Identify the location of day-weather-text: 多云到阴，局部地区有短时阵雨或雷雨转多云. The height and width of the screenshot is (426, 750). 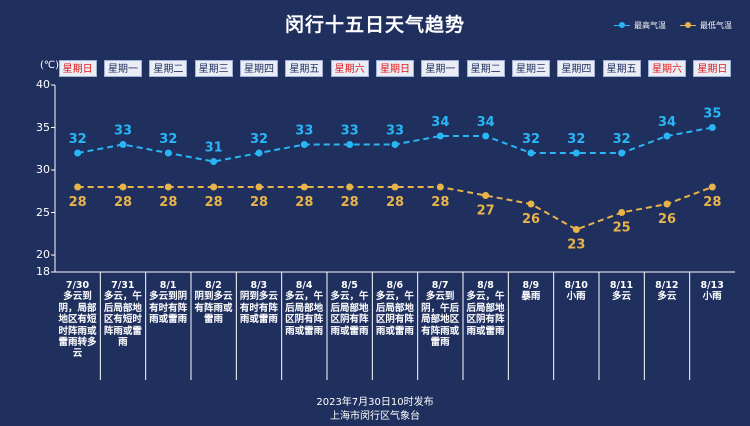
(77, 325).